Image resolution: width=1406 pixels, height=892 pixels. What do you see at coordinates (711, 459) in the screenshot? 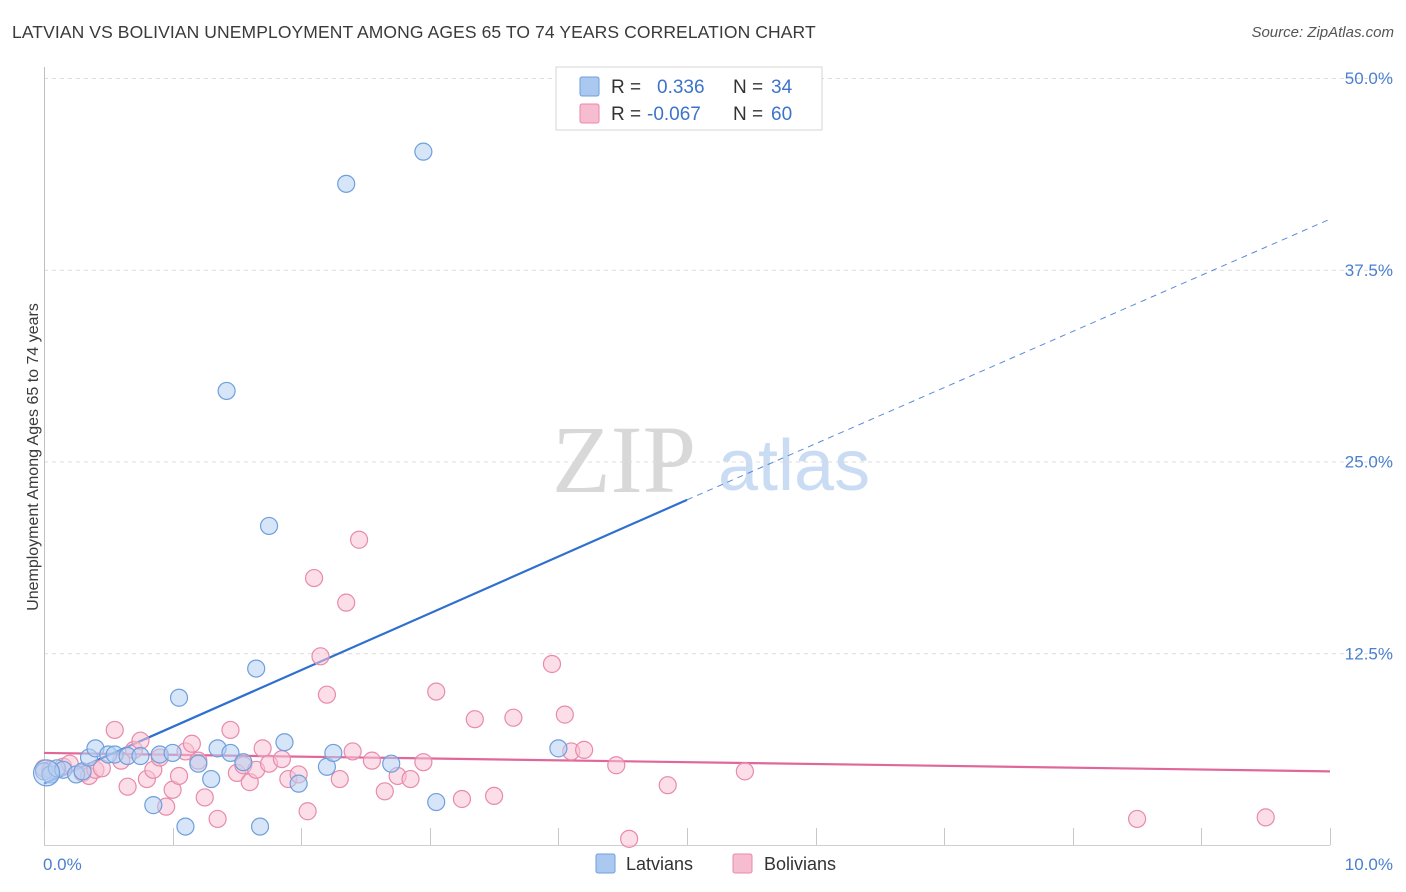
I see `watermark: ZIP atlas` at bounding box center [711, 459].